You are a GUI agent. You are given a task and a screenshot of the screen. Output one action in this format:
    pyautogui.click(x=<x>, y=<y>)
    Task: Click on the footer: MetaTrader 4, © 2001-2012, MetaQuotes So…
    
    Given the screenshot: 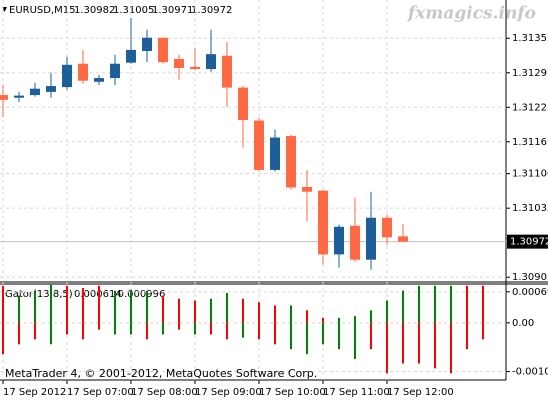 What is the action you would take?
    pyautogui.click(x=161, y=373)
    